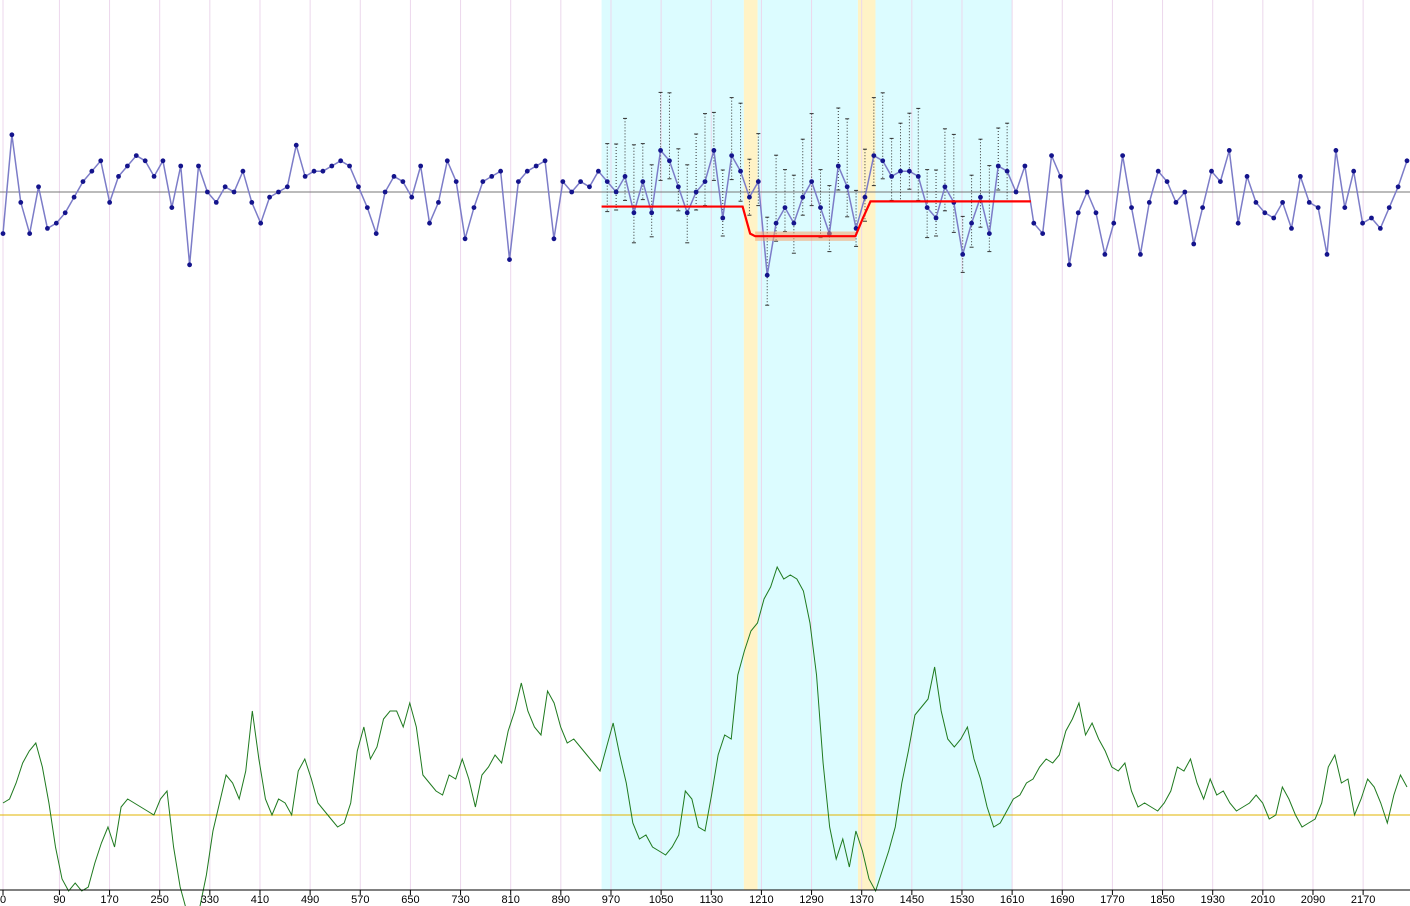  What do you see at coordinates (360, 900) in the screenshot?
I see `x-tick-label-570: 570` at bounding box center [360, 900].